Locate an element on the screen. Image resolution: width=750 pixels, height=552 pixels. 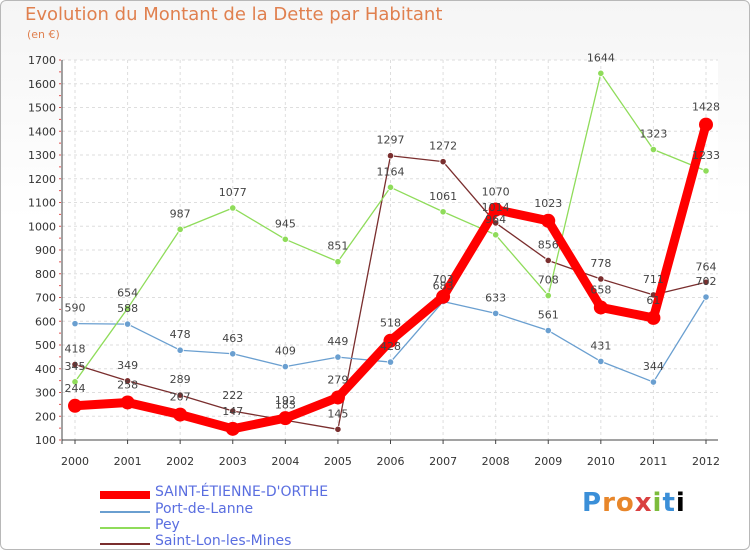
data-label: 658 is located at coordinates (600, 289).